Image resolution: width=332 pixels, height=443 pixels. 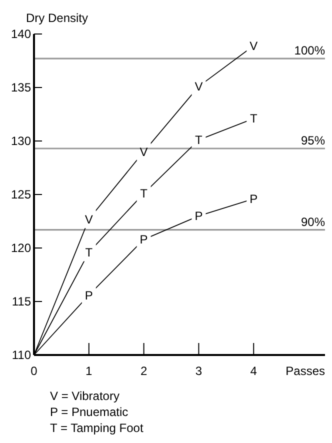 What do you see at coordinates (89, 371) in the screenshot?
I see `x-tick-label: 1` at bounding box center [89, 371].